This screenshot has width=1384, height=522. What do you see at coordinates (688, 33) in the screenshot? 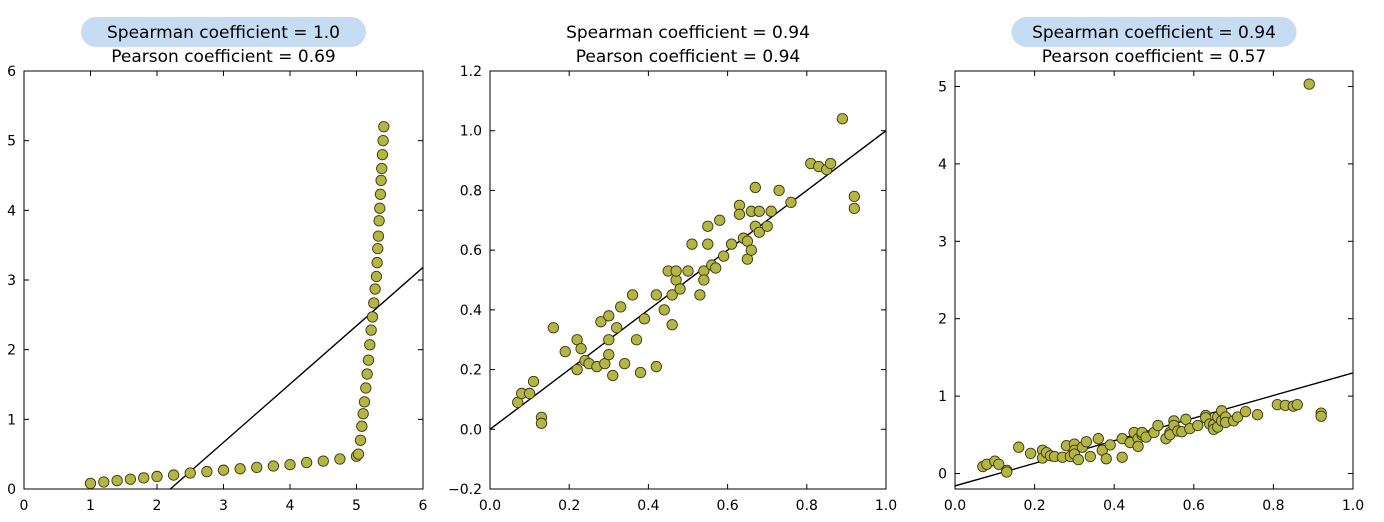
I see `chart-title: Spearman coefficient = 0.94` at bounding box center [688, 33].